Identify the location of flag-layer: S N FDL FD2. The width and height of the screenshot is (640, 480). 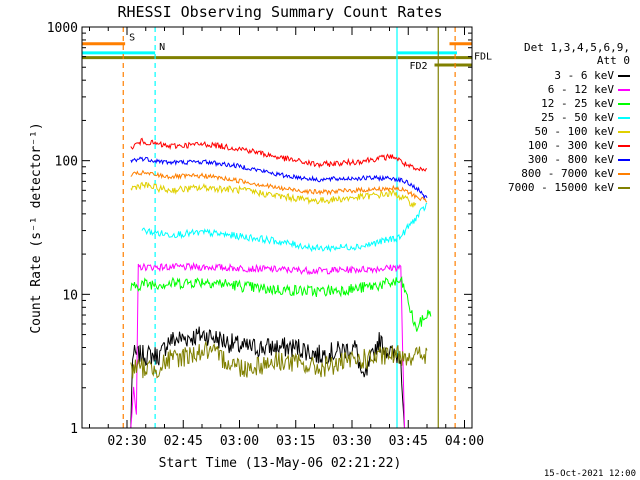
(287, 52).